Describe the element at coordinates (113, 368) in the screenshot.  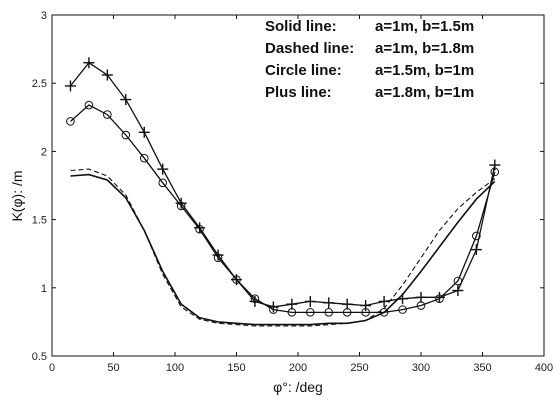
I see `x-tick-label: 50` at that location.